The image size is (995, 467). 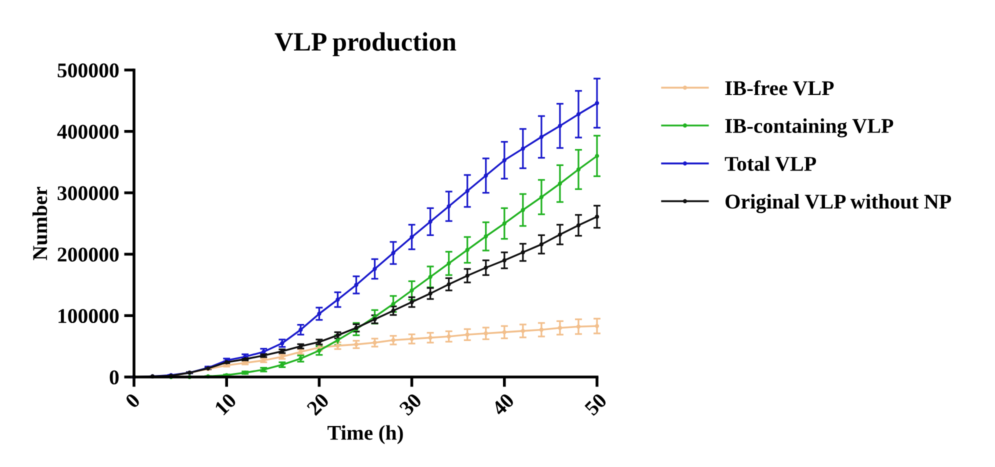 What do you see at coordinates (839, 204) in the screenshot?
I see `legend-label: Original VLP without NP` at bounding box center [839, 204].